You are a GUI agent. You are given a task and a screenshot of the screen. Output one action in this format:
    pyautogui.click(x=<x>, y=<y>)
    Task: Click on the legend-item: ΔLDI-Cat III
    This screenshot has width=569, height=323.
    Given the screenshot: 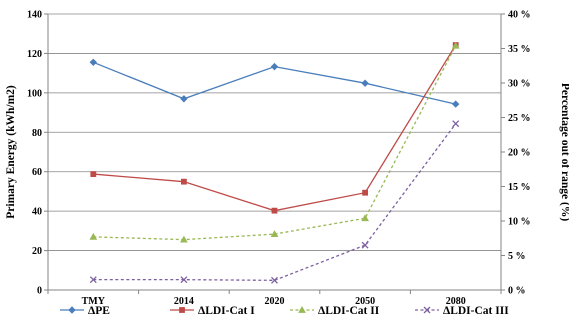 What is the action you would take?
    pyautogui.click(x=462, y=311)
    